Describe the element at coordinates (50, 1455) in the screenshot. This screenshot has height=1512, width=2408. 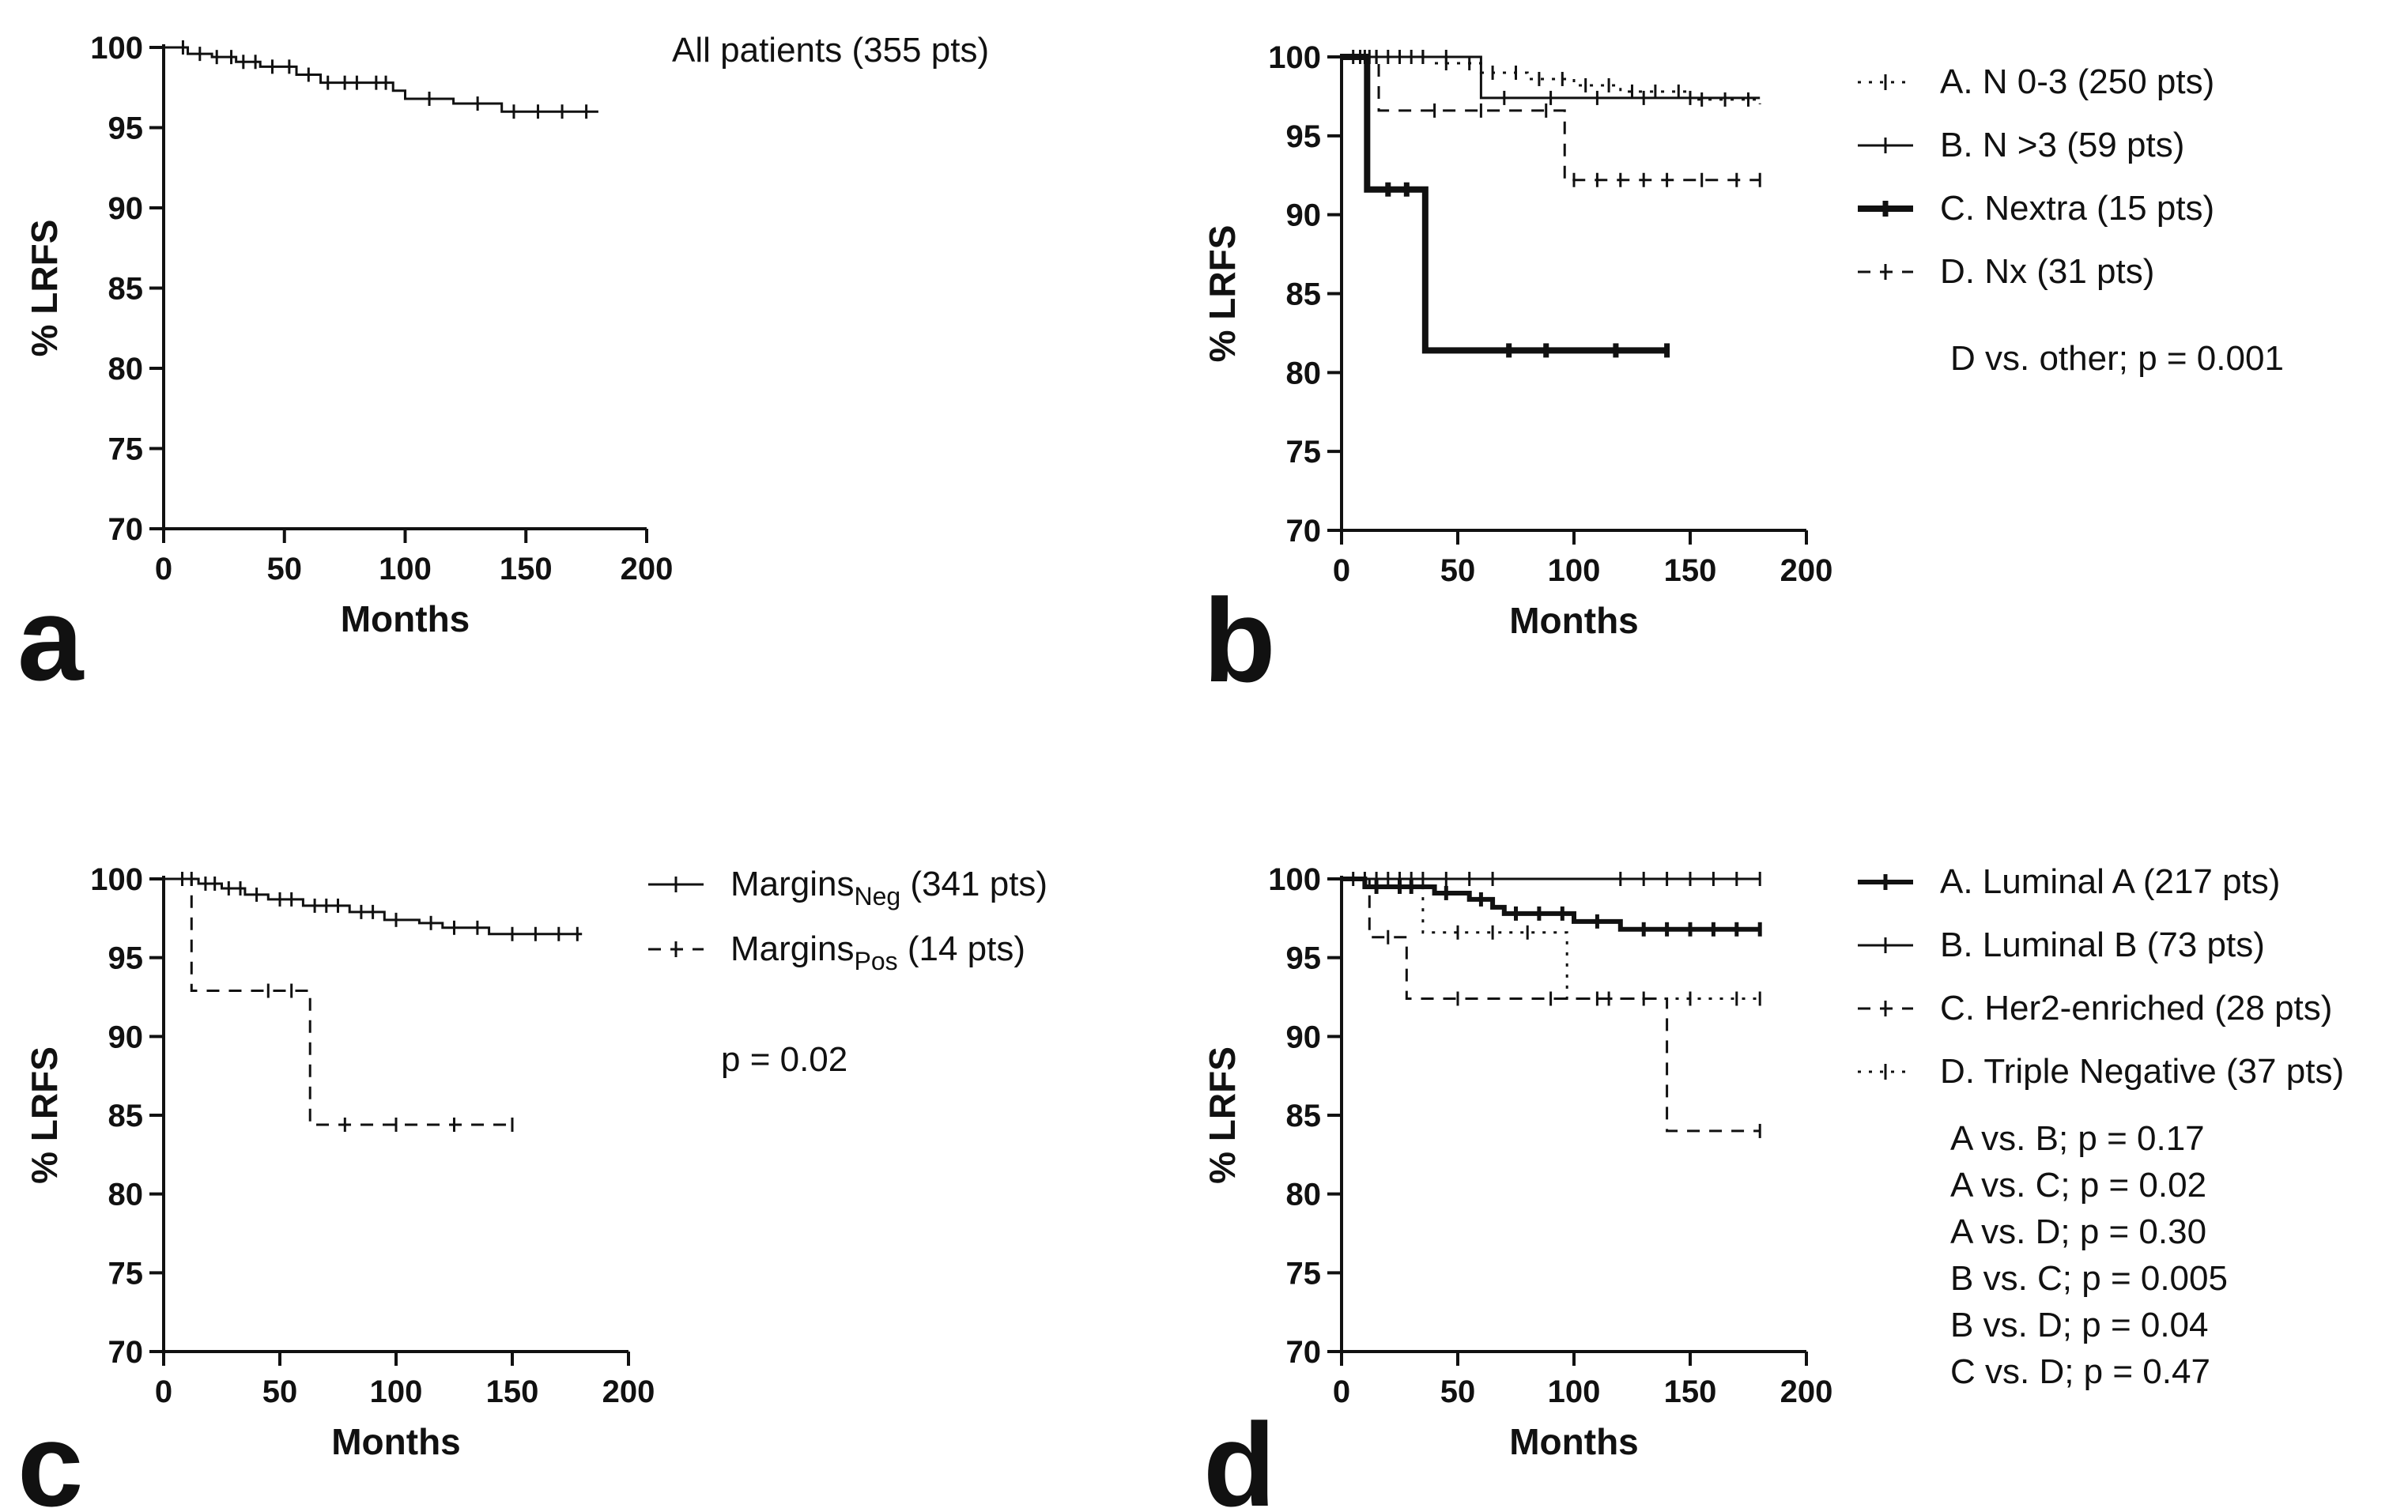
I see `panel-letter: c` at that location.